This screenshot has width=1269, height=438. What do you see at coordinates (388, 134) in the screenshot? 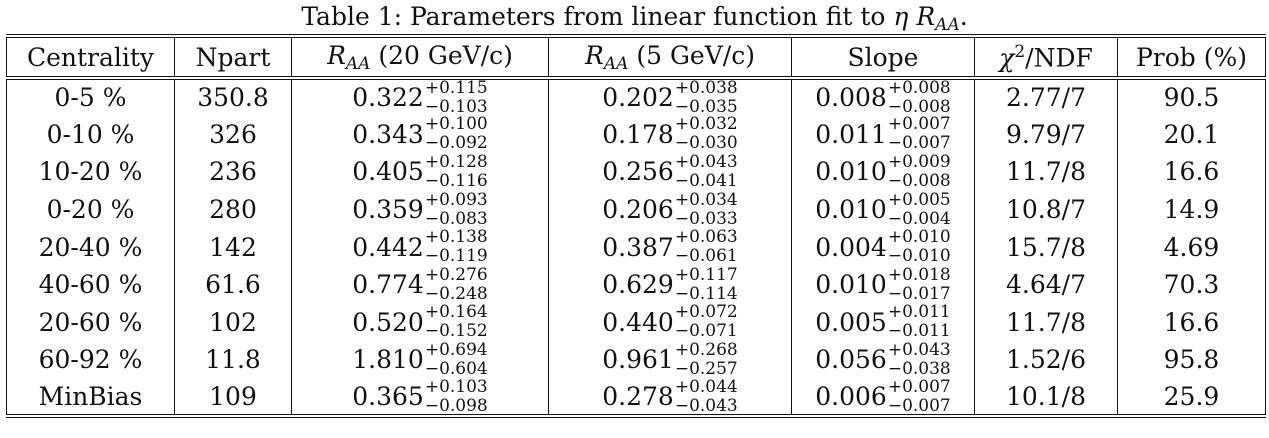
I see `cell-raa-20-value: 0.343` at bounding box center [388, 134].